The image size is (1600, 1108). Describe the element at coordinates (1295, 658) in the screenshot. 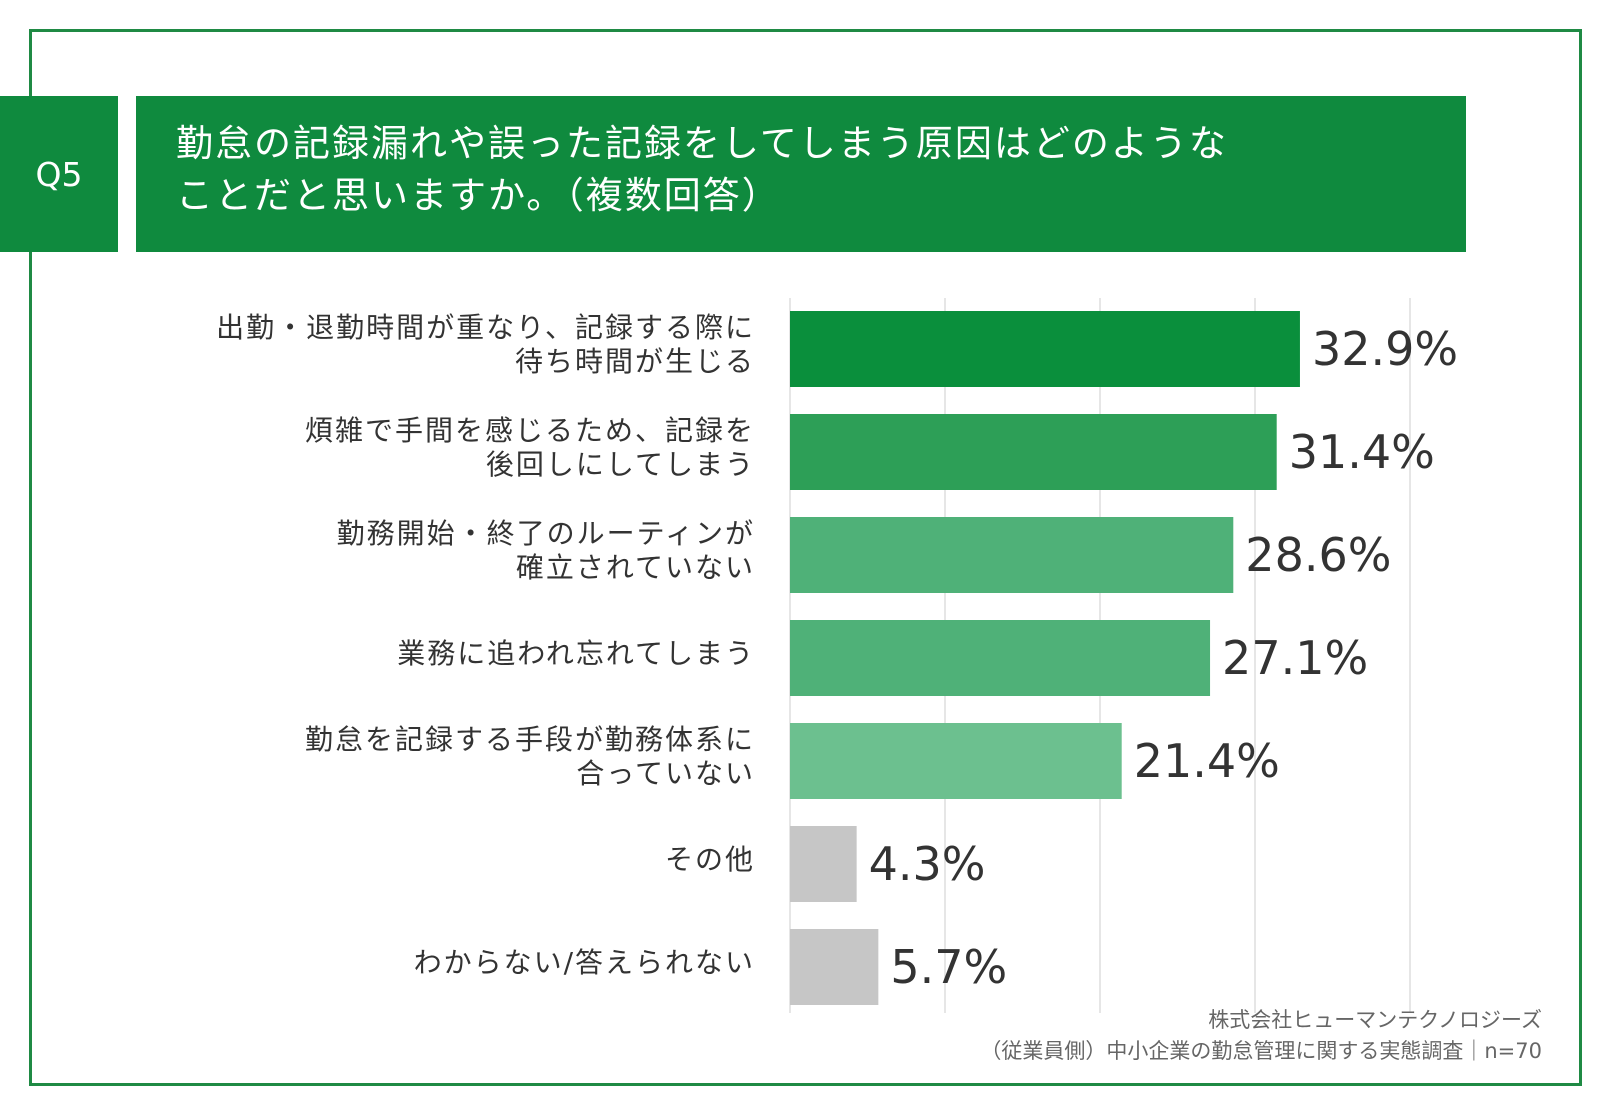

I see `value-label-4: 27.1%` at that location.